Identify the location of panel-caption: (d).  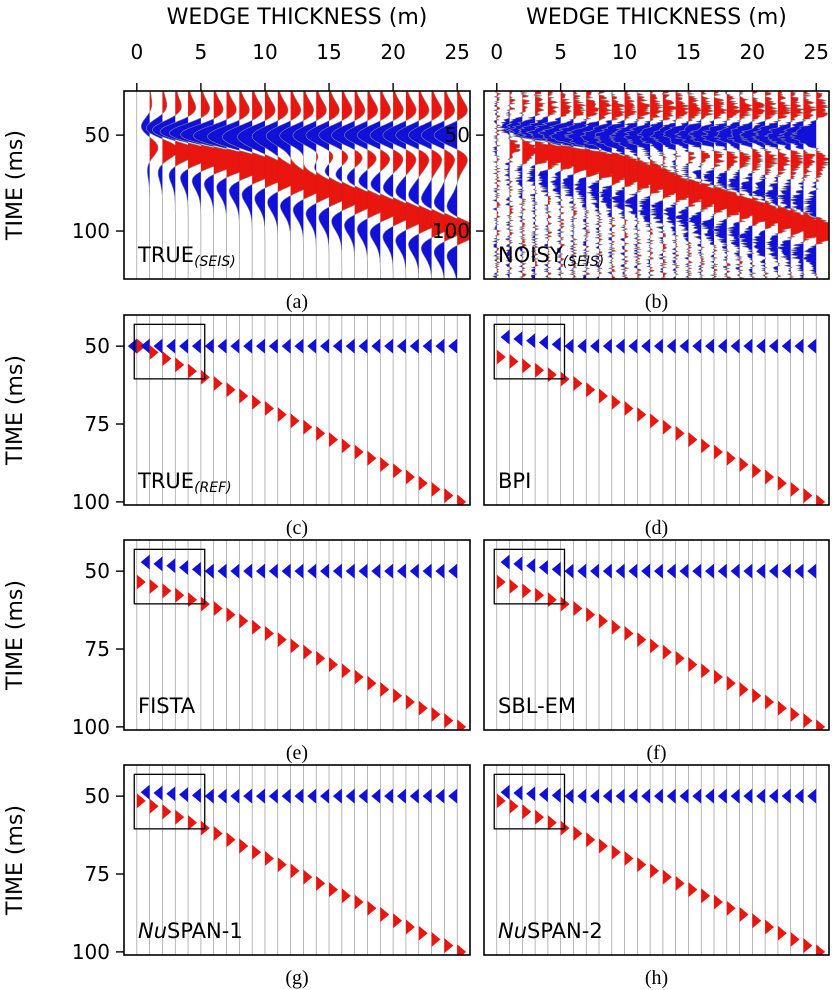
(656, 528).